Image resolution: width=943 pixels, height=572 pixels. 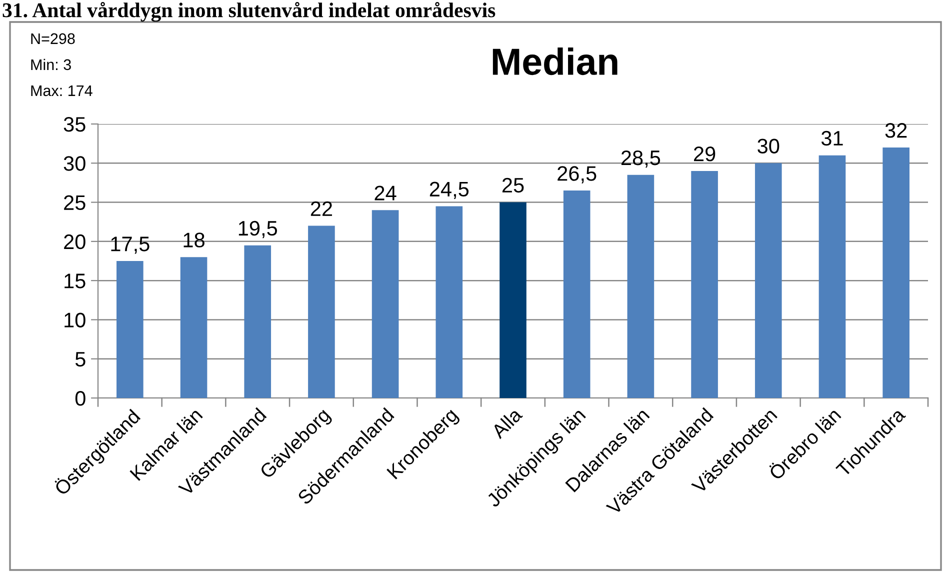 I want to click on data-label: 19,5, so click(x=258, y=229).